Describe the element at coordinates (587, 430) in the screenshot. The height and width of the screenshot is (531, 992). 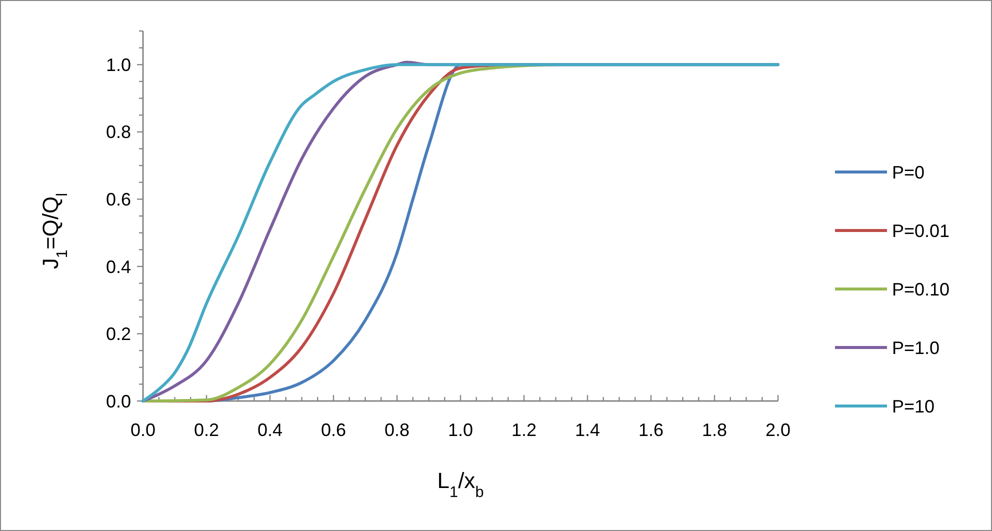
I see `x-tick-label: 1.4` at that location.